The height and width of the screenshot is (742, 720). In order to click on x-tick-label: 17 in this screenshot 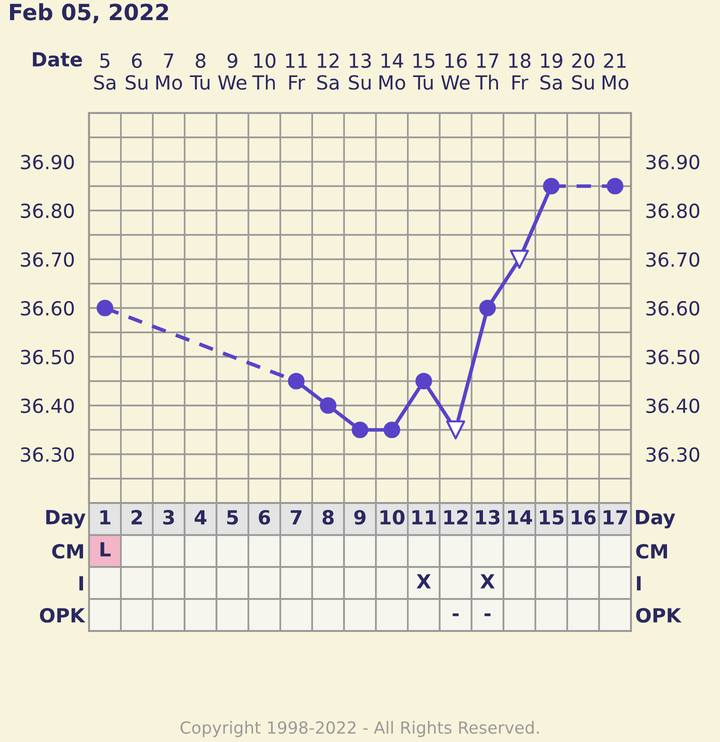, I will do `click(616, 517)`.